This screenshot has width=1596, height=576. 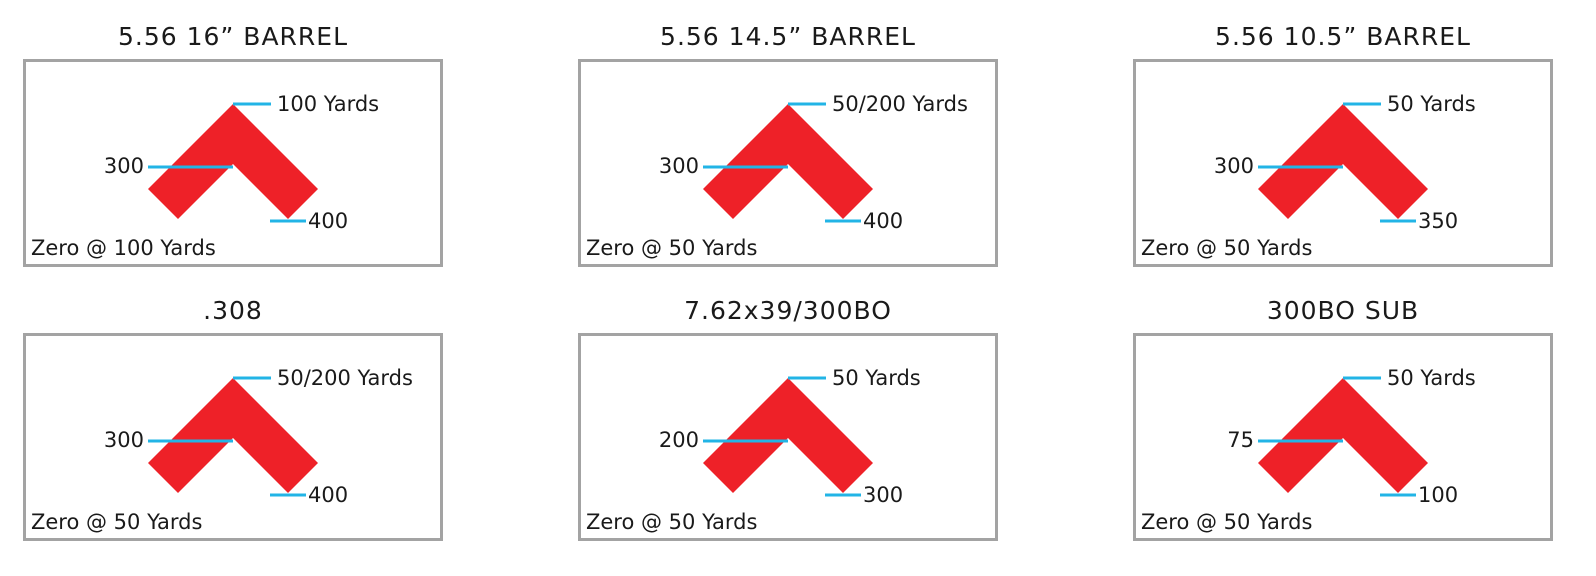 What do you see at coordinates (679, 440) in the screenshot?
I see `mid-label: 200` at bounding box center [679, 440].